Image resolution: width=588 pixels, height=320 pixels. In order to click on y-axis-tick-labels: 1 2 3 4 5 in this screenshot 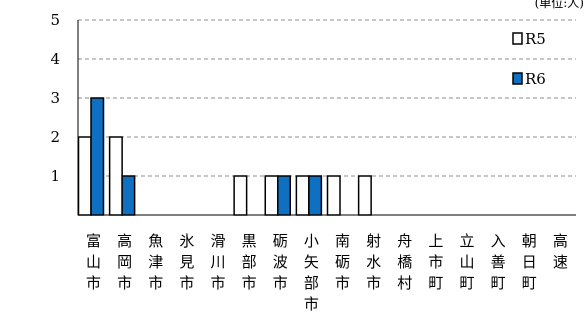, I will do `click(55, 98)`.